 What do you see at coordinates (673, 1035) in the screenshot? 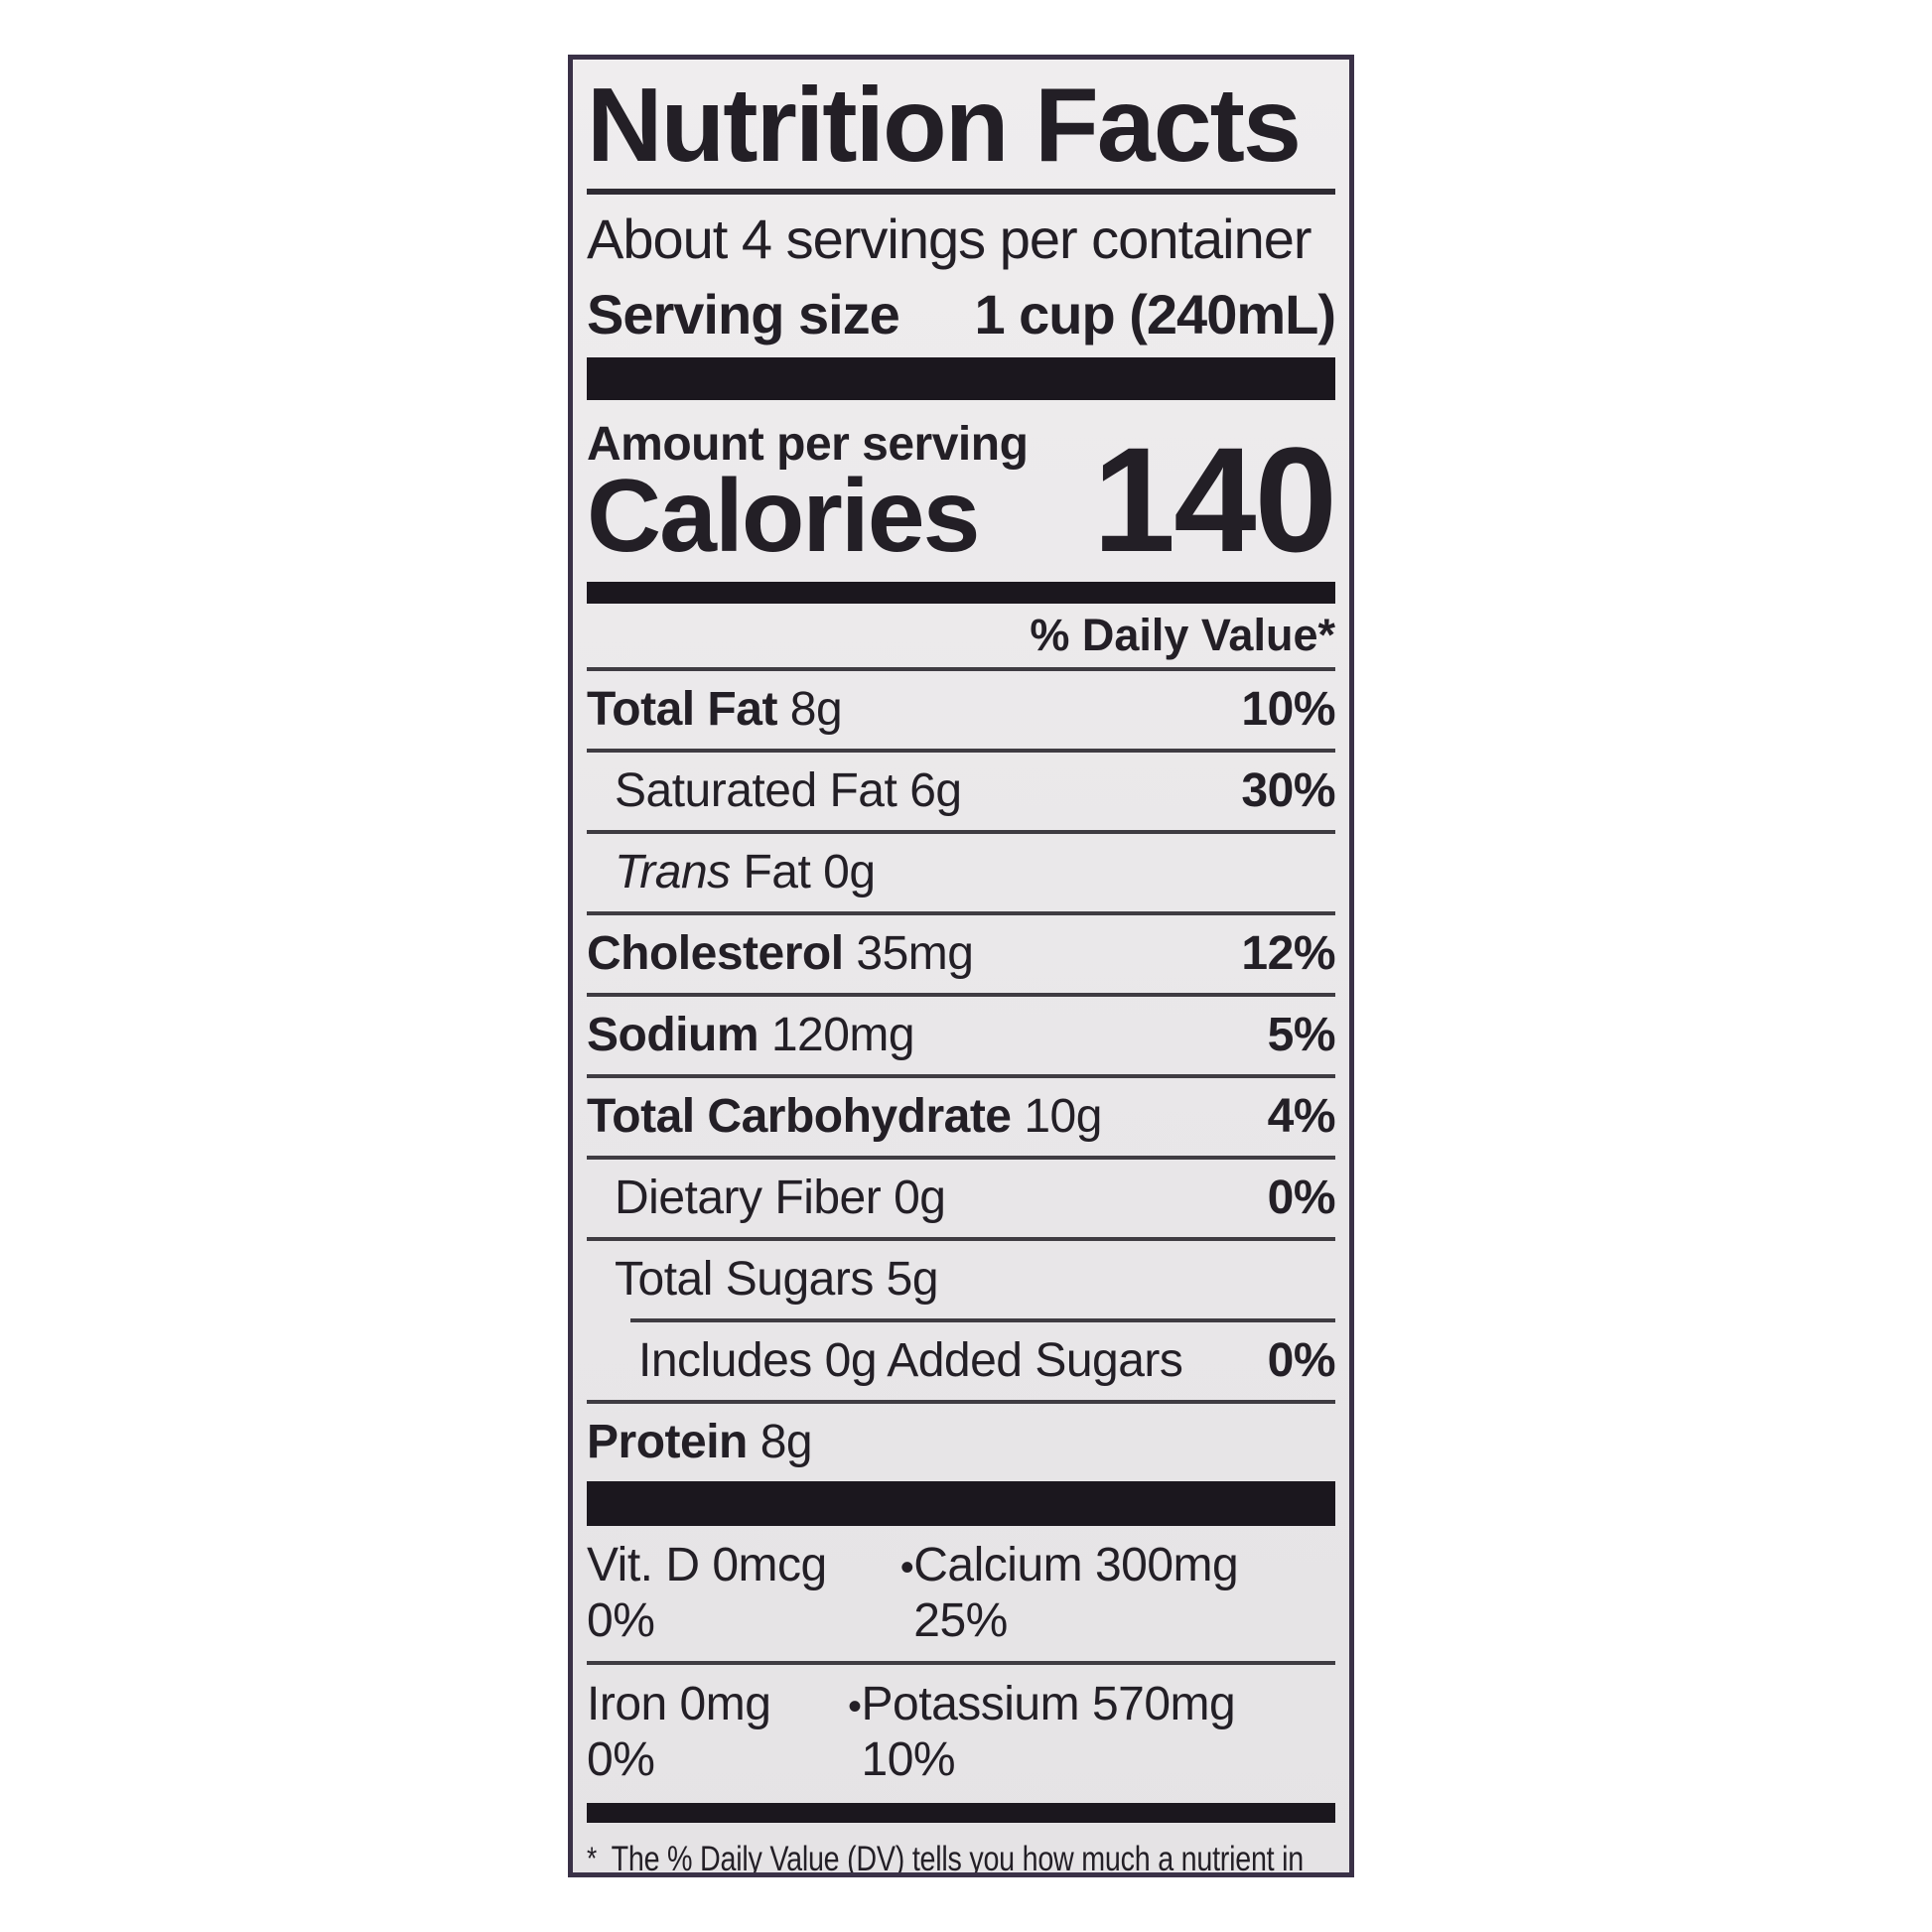
I see `nutrient-name: Sodium` at bounding box center [673, 1035].